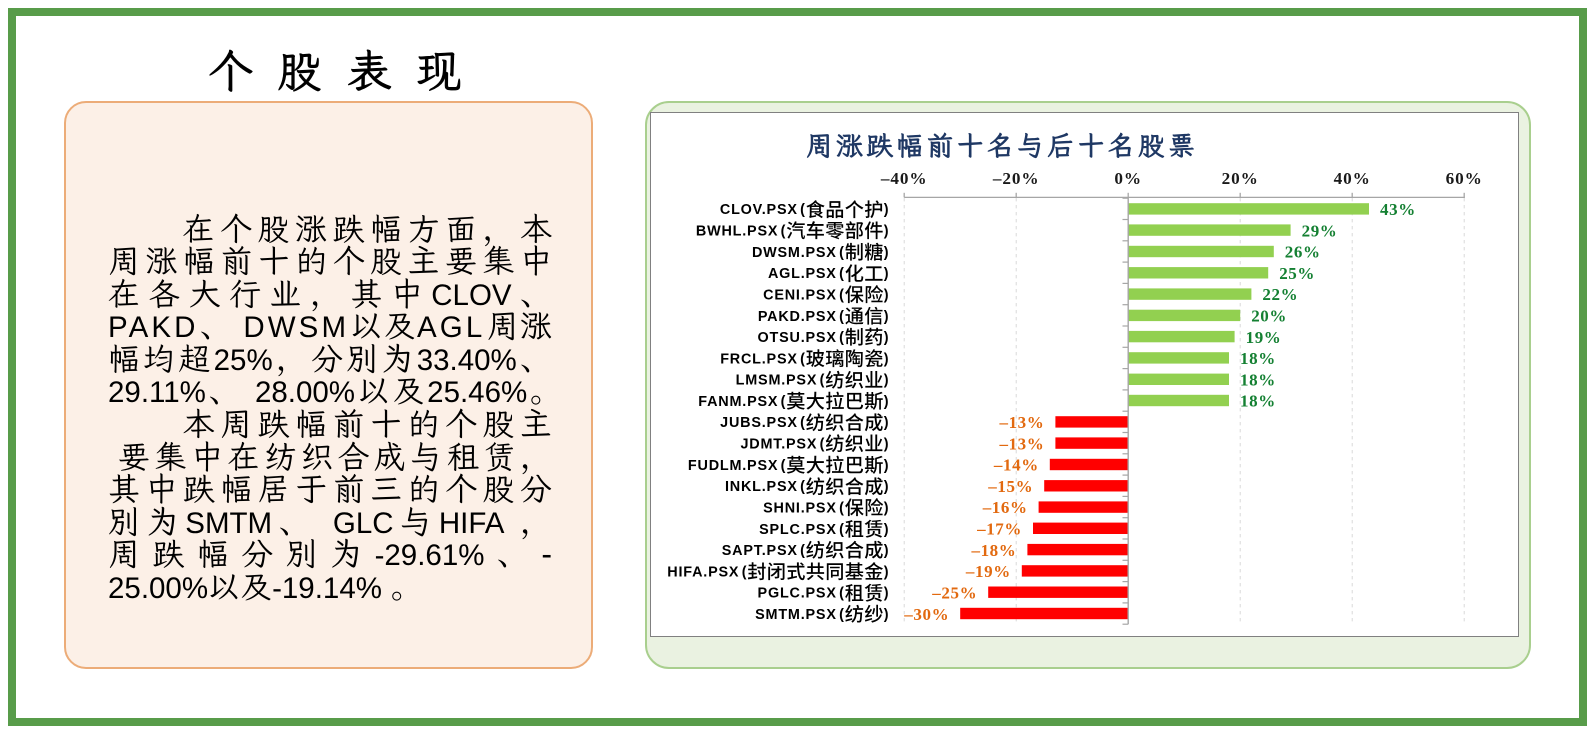  I want to click on svg-text: 周涨跌幅前十名与后十名股票, so click(1002, 145).